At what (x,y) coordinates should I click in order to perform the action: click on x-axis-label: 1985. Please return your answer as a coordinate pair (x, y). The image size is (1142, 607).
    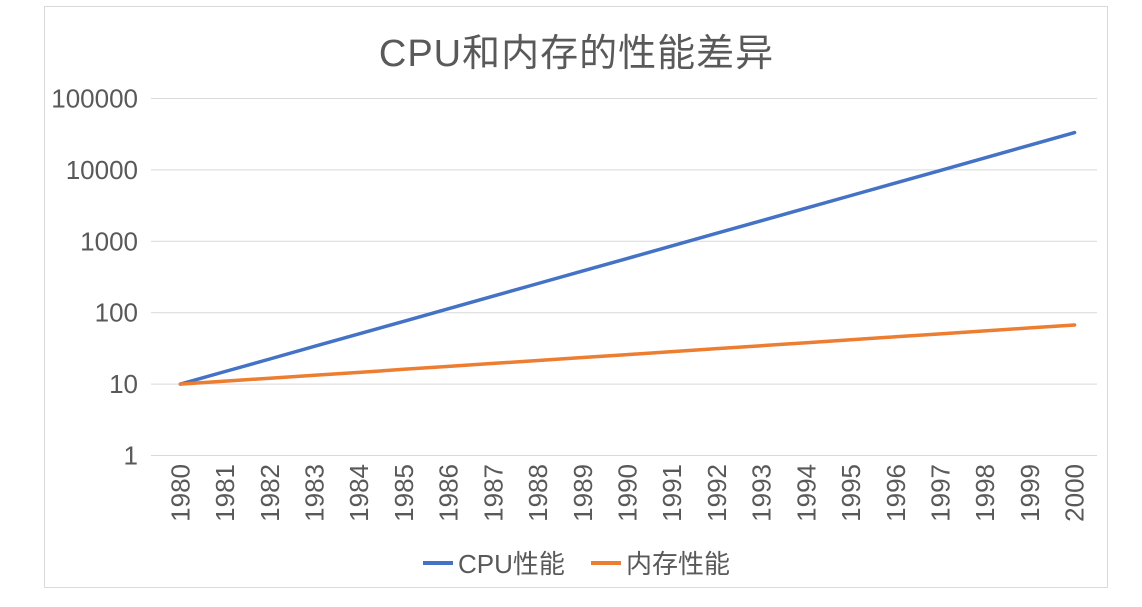
    Looking at the image, I should click on (404, 493).